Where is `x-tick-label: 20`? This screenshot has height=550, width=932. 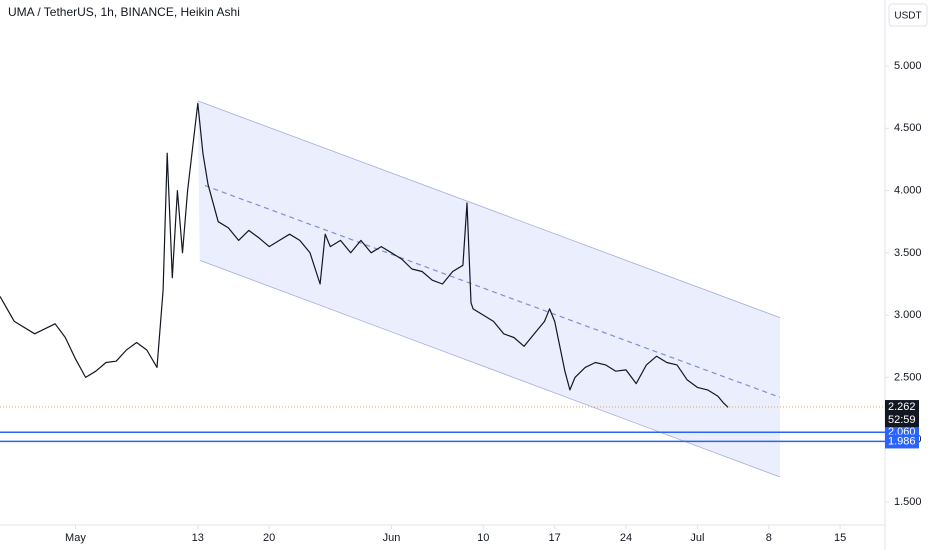
x-tick-label: 20 is located at coordinates (269, 538).